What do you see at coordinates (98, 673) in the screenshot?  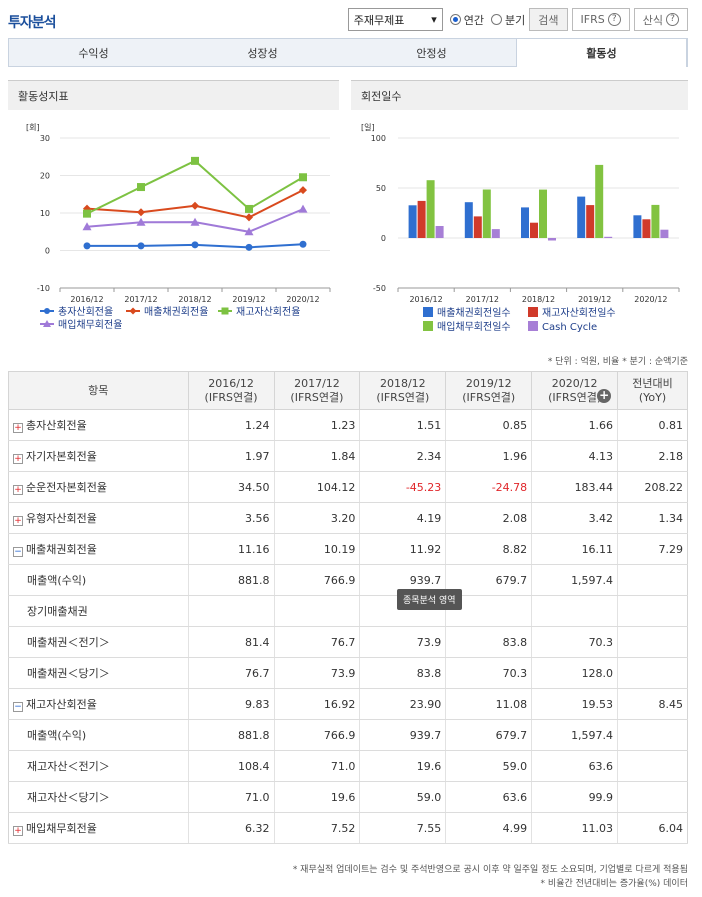 I see `row-label: 매출채권＜당기＞` at bounding box center [98, 673].